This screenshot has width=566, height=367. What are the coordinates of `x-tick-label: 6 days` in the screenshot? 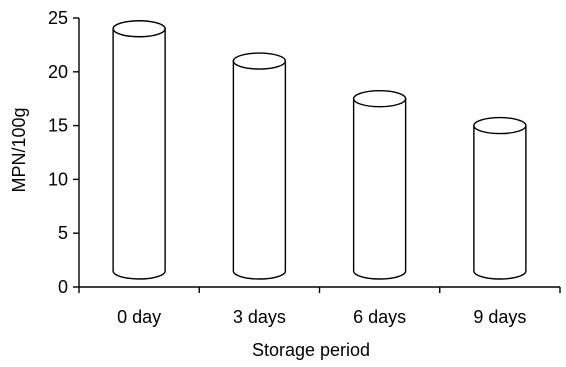 It's located at (379, 317).